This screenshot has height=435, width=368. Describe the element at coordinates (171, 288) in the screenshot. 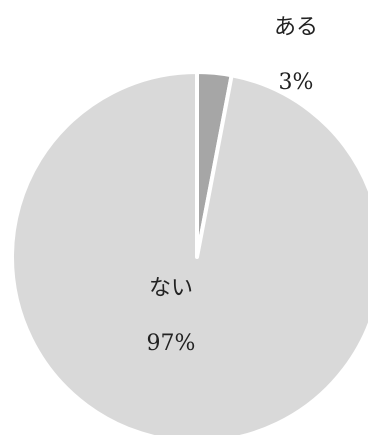

I see `slice-label-nai: ない` at that location.